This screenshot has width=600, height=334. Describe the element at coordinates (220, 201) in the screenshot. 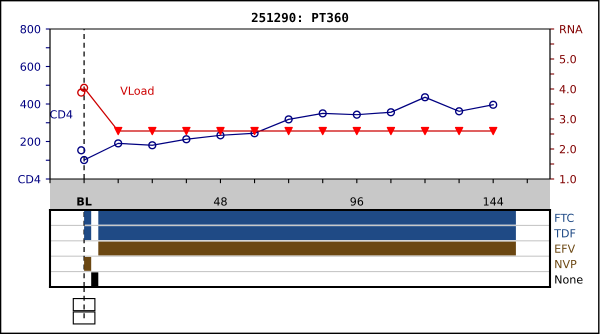

I see `x-tick-label: 48` at that location.